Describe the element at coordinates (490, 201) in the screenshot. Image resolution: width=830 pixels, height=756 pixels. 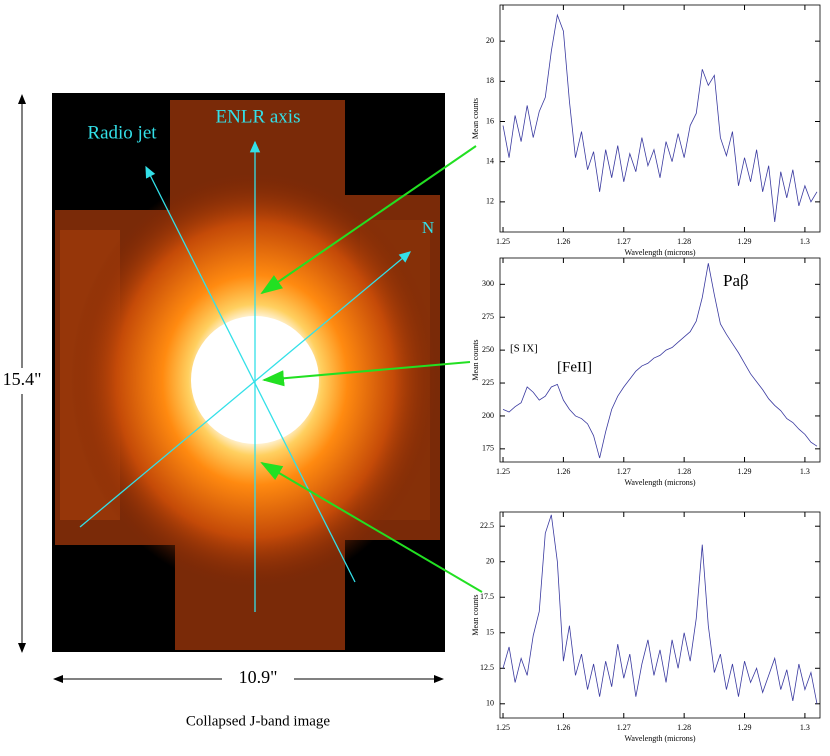
I see `y-tick-label: 12` at that location.